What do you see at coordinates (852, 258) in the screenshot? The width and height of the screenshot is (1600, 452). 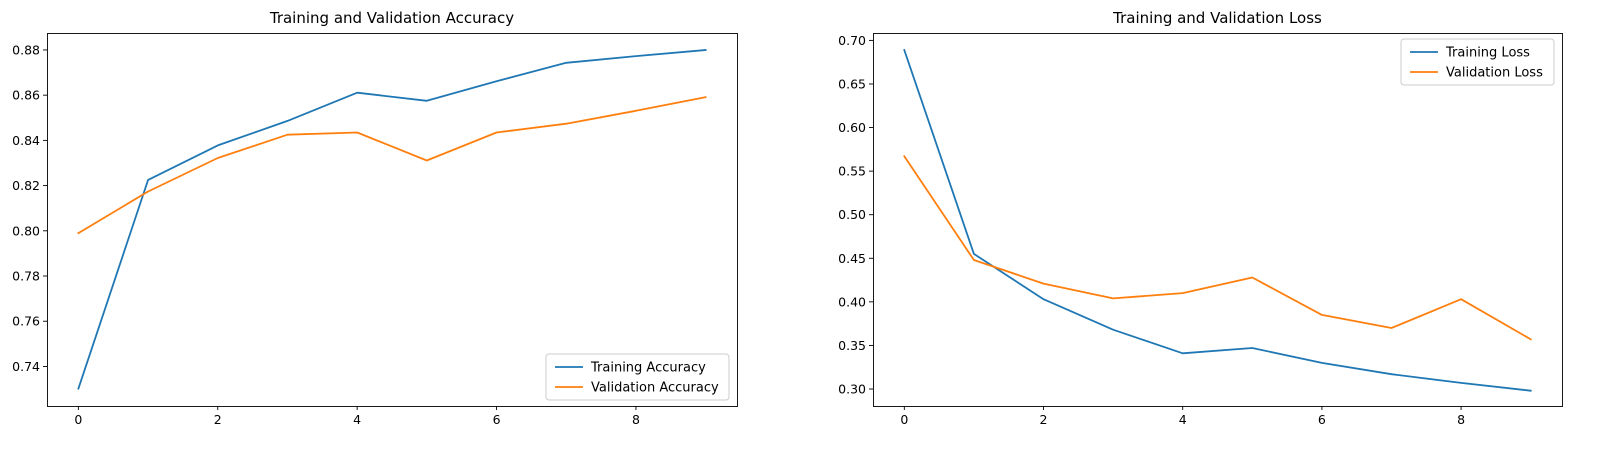 I see `y-tick-label: 0.45` at bounding box center [852, 258].